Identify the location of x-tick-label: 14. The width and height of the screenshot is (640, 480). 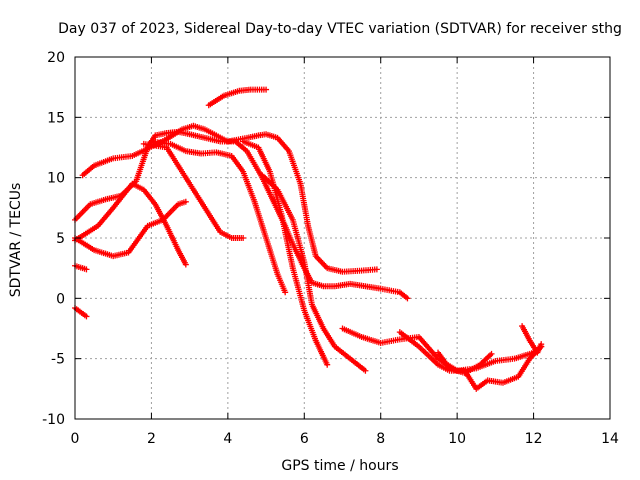
(610, 439).